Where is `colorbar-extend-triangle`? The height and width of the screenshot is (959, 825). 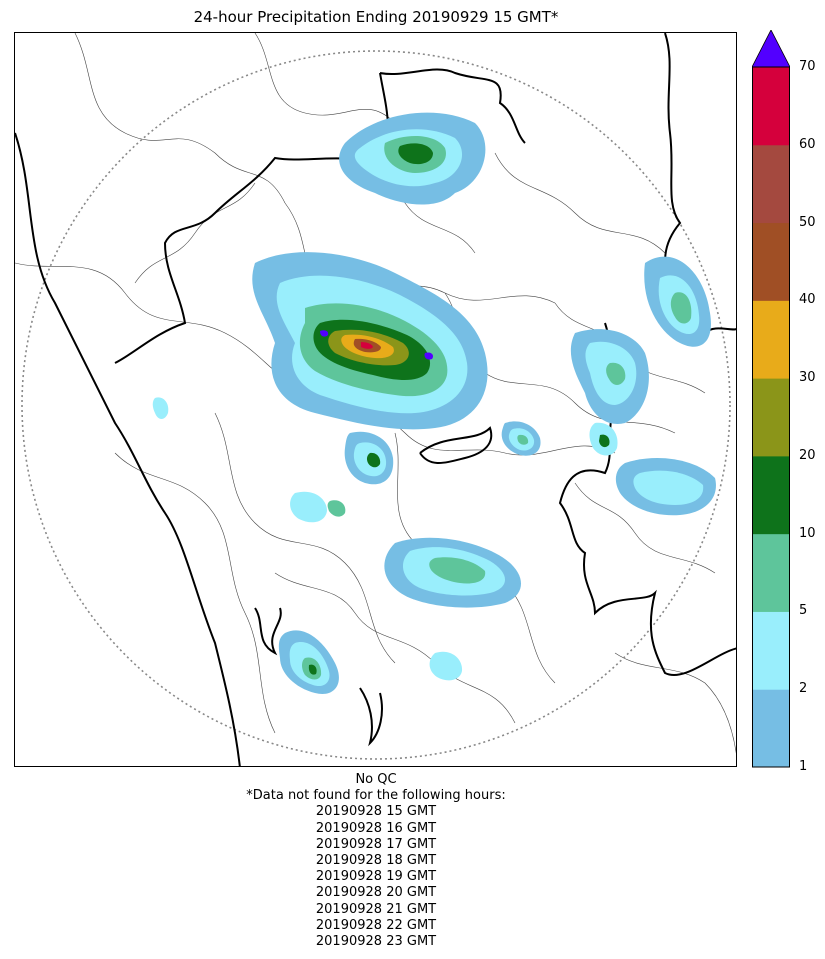
colorbar-extend-triangle is located at coordinates (771, 49).